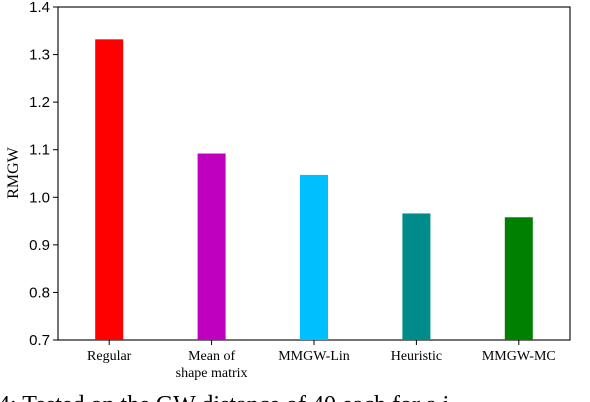 The width and height of the screenshot is (590, 402). What do you see at coordinates (211, 356) in the screenshot?
I see `x-tick-label: Mean of` at bounding box center [211, 356].